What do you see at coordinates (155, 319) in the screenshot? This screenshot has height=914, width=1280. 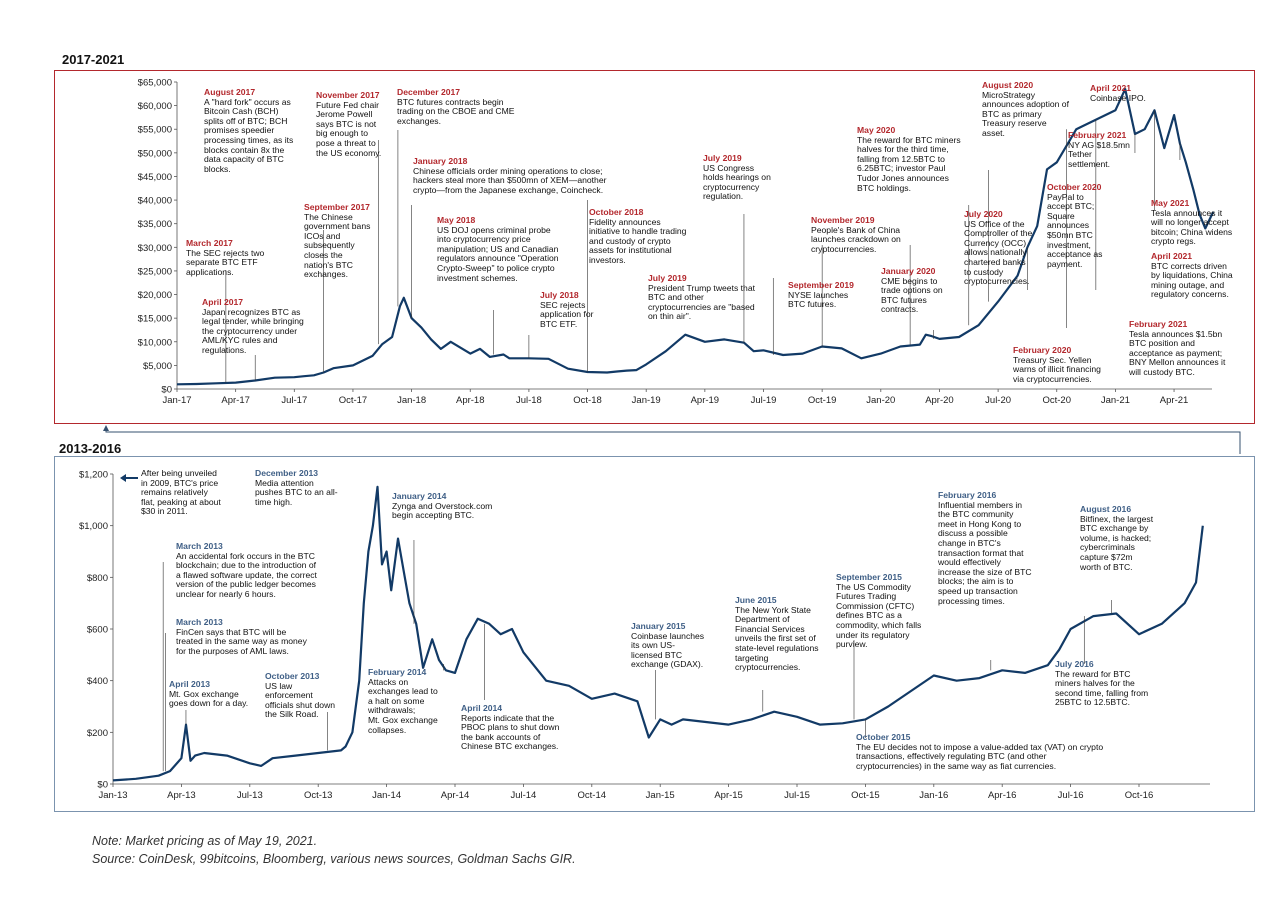 I see `top-ytick-label: $15,000` at bounding box center [155, 319].